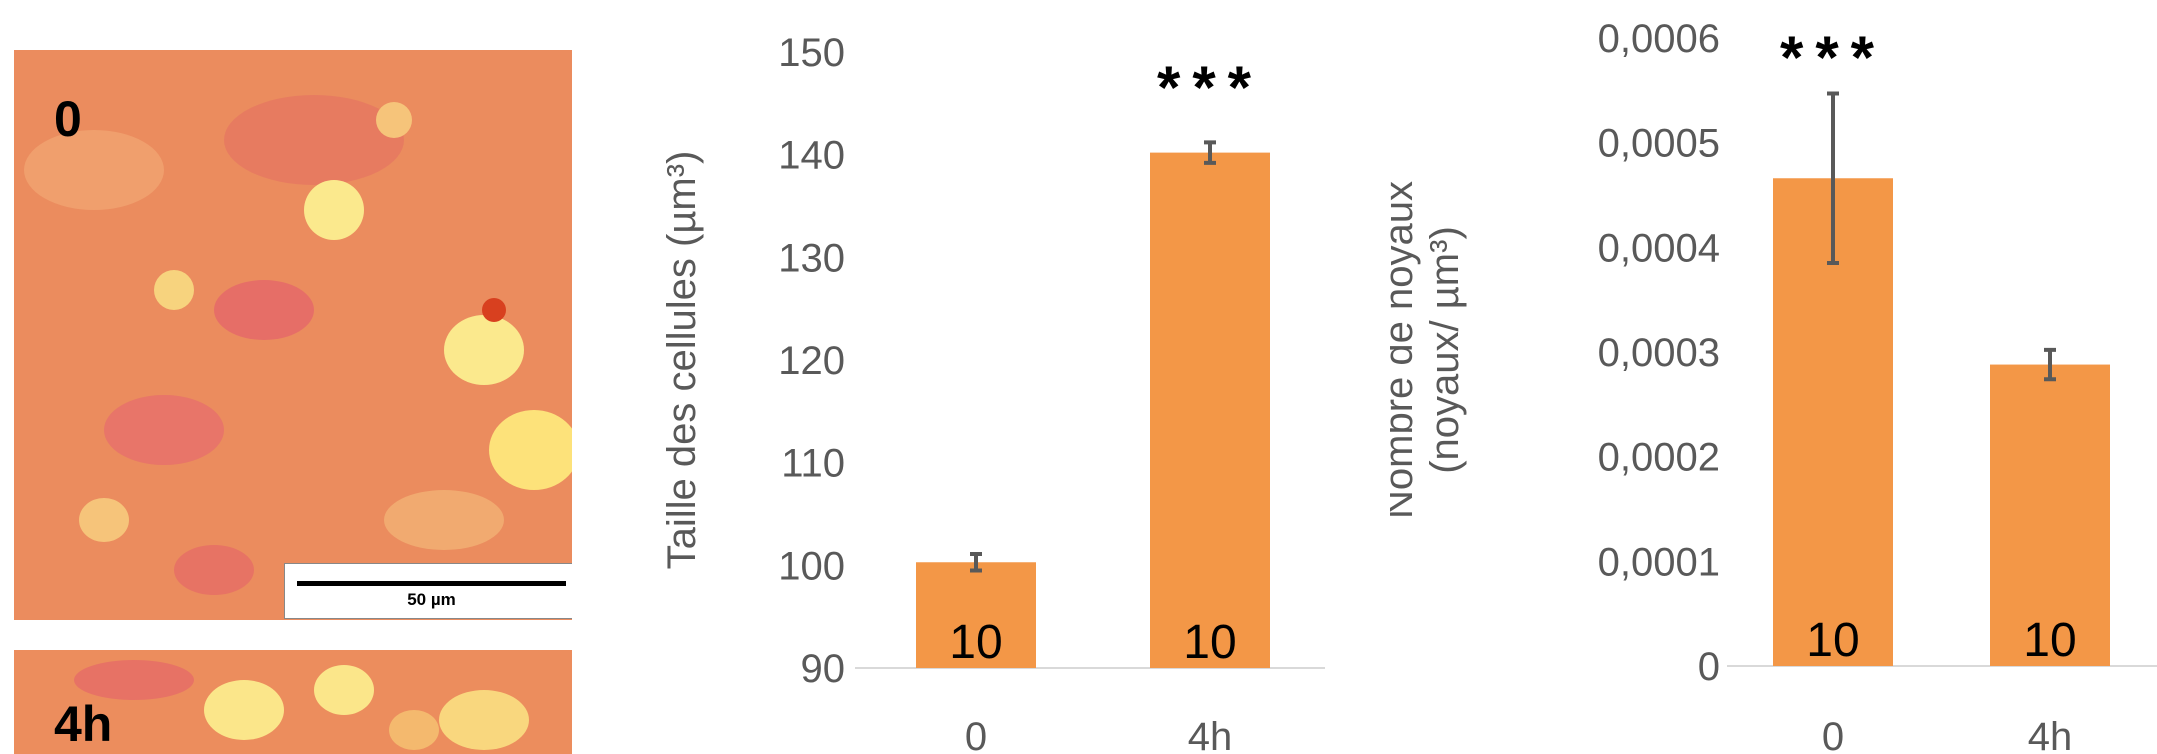  I want to click on y-axis-ticks: 90 100 110 120 130 140 150, so click(811, 361).